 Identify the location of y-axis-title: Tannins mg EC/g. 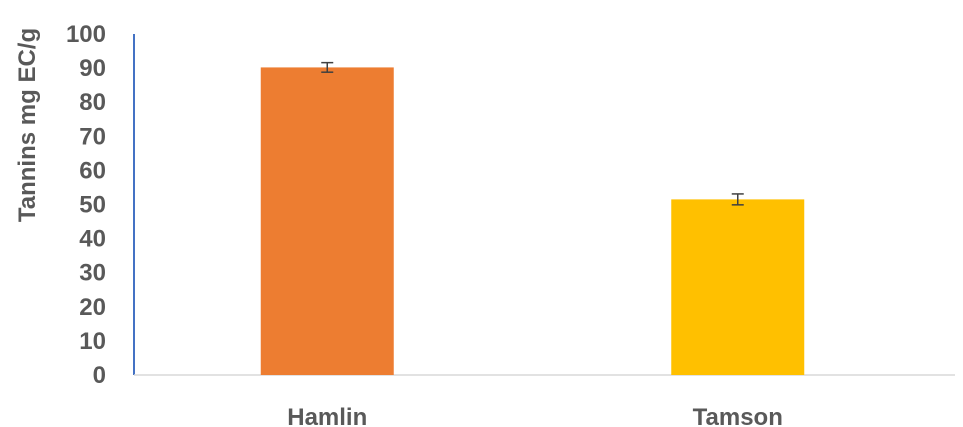
(27, 125).